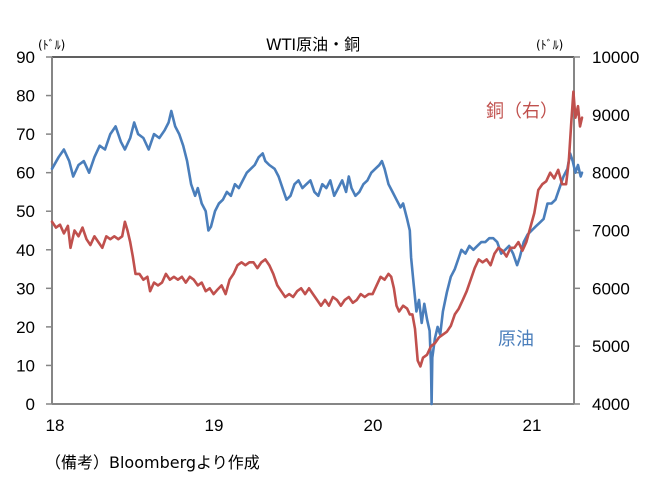 The height and width of the screenshot is (489, 660). Describe the element at coordinates (25, 134) in the screenshot. I see `left-tick-label: 70` at that location.